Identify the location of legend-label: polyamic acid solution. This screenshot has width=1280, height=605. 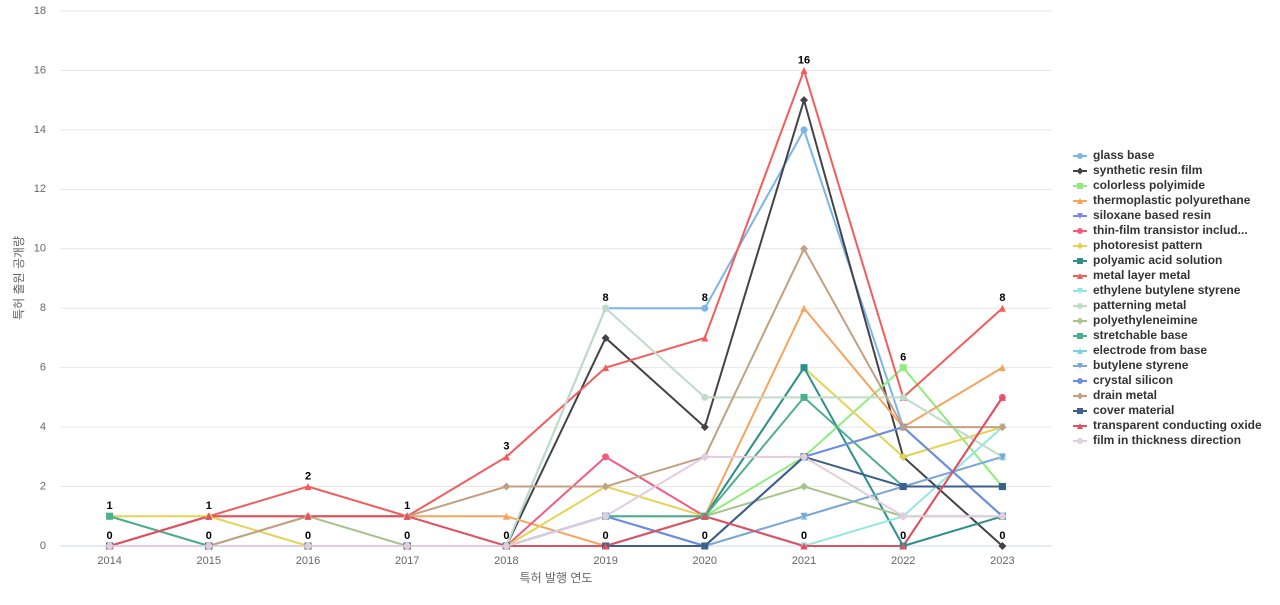
(1157, 260).